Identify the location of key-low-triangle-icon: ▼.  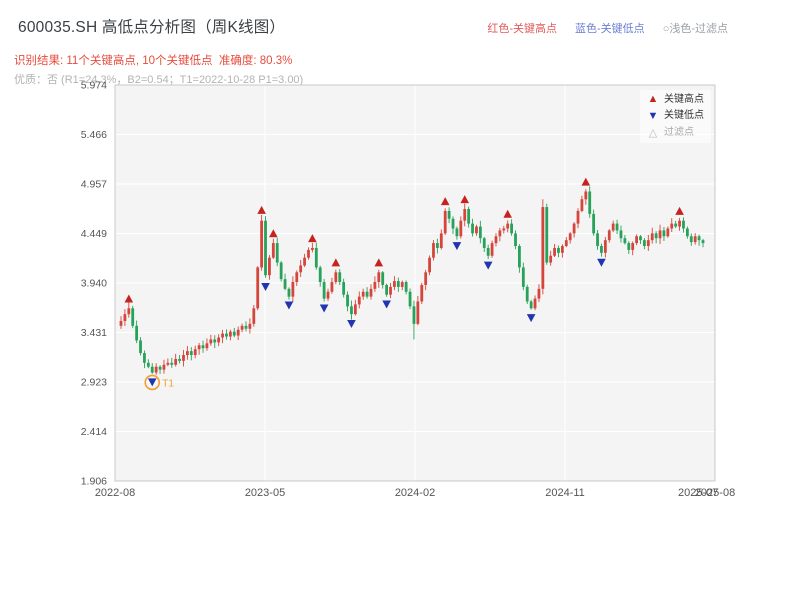
(653, 115).